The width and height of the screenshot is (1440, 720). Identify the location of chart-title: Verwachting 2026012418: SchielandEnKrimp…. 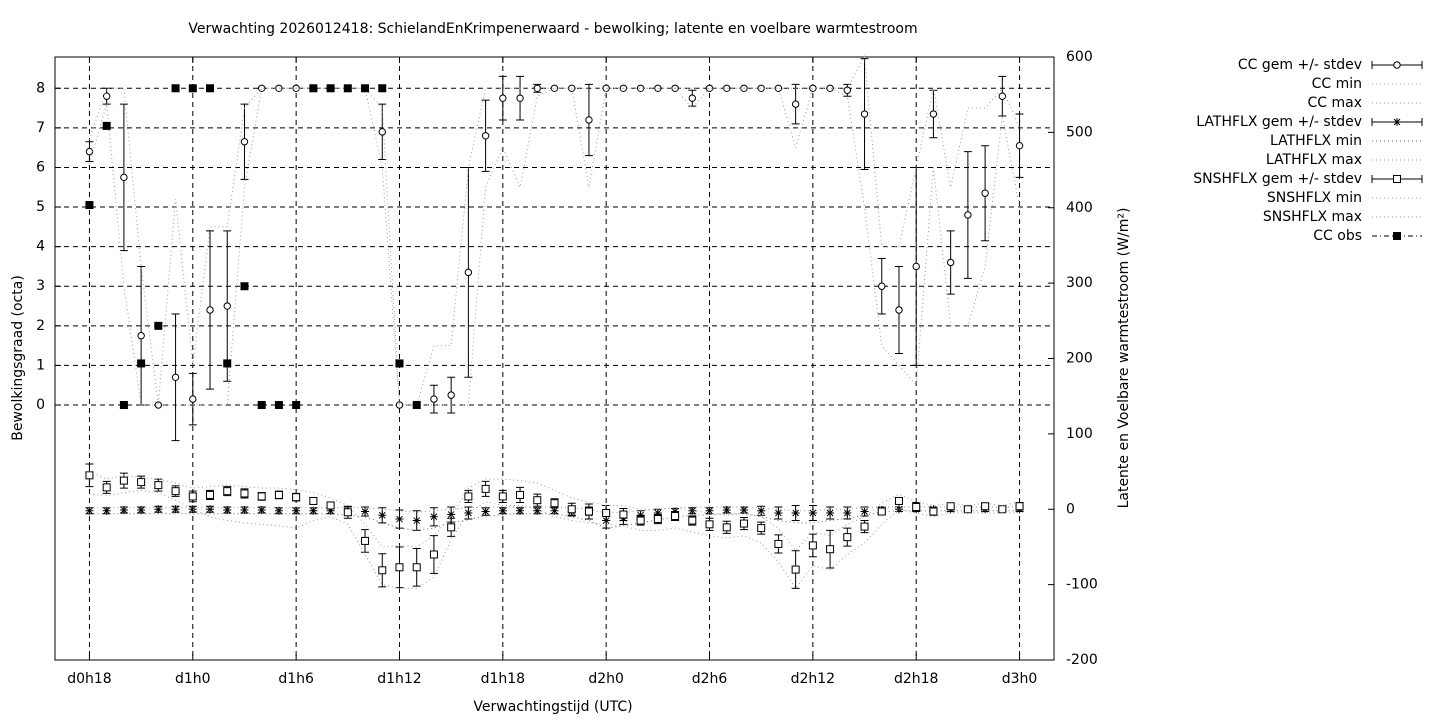
(552, 29).